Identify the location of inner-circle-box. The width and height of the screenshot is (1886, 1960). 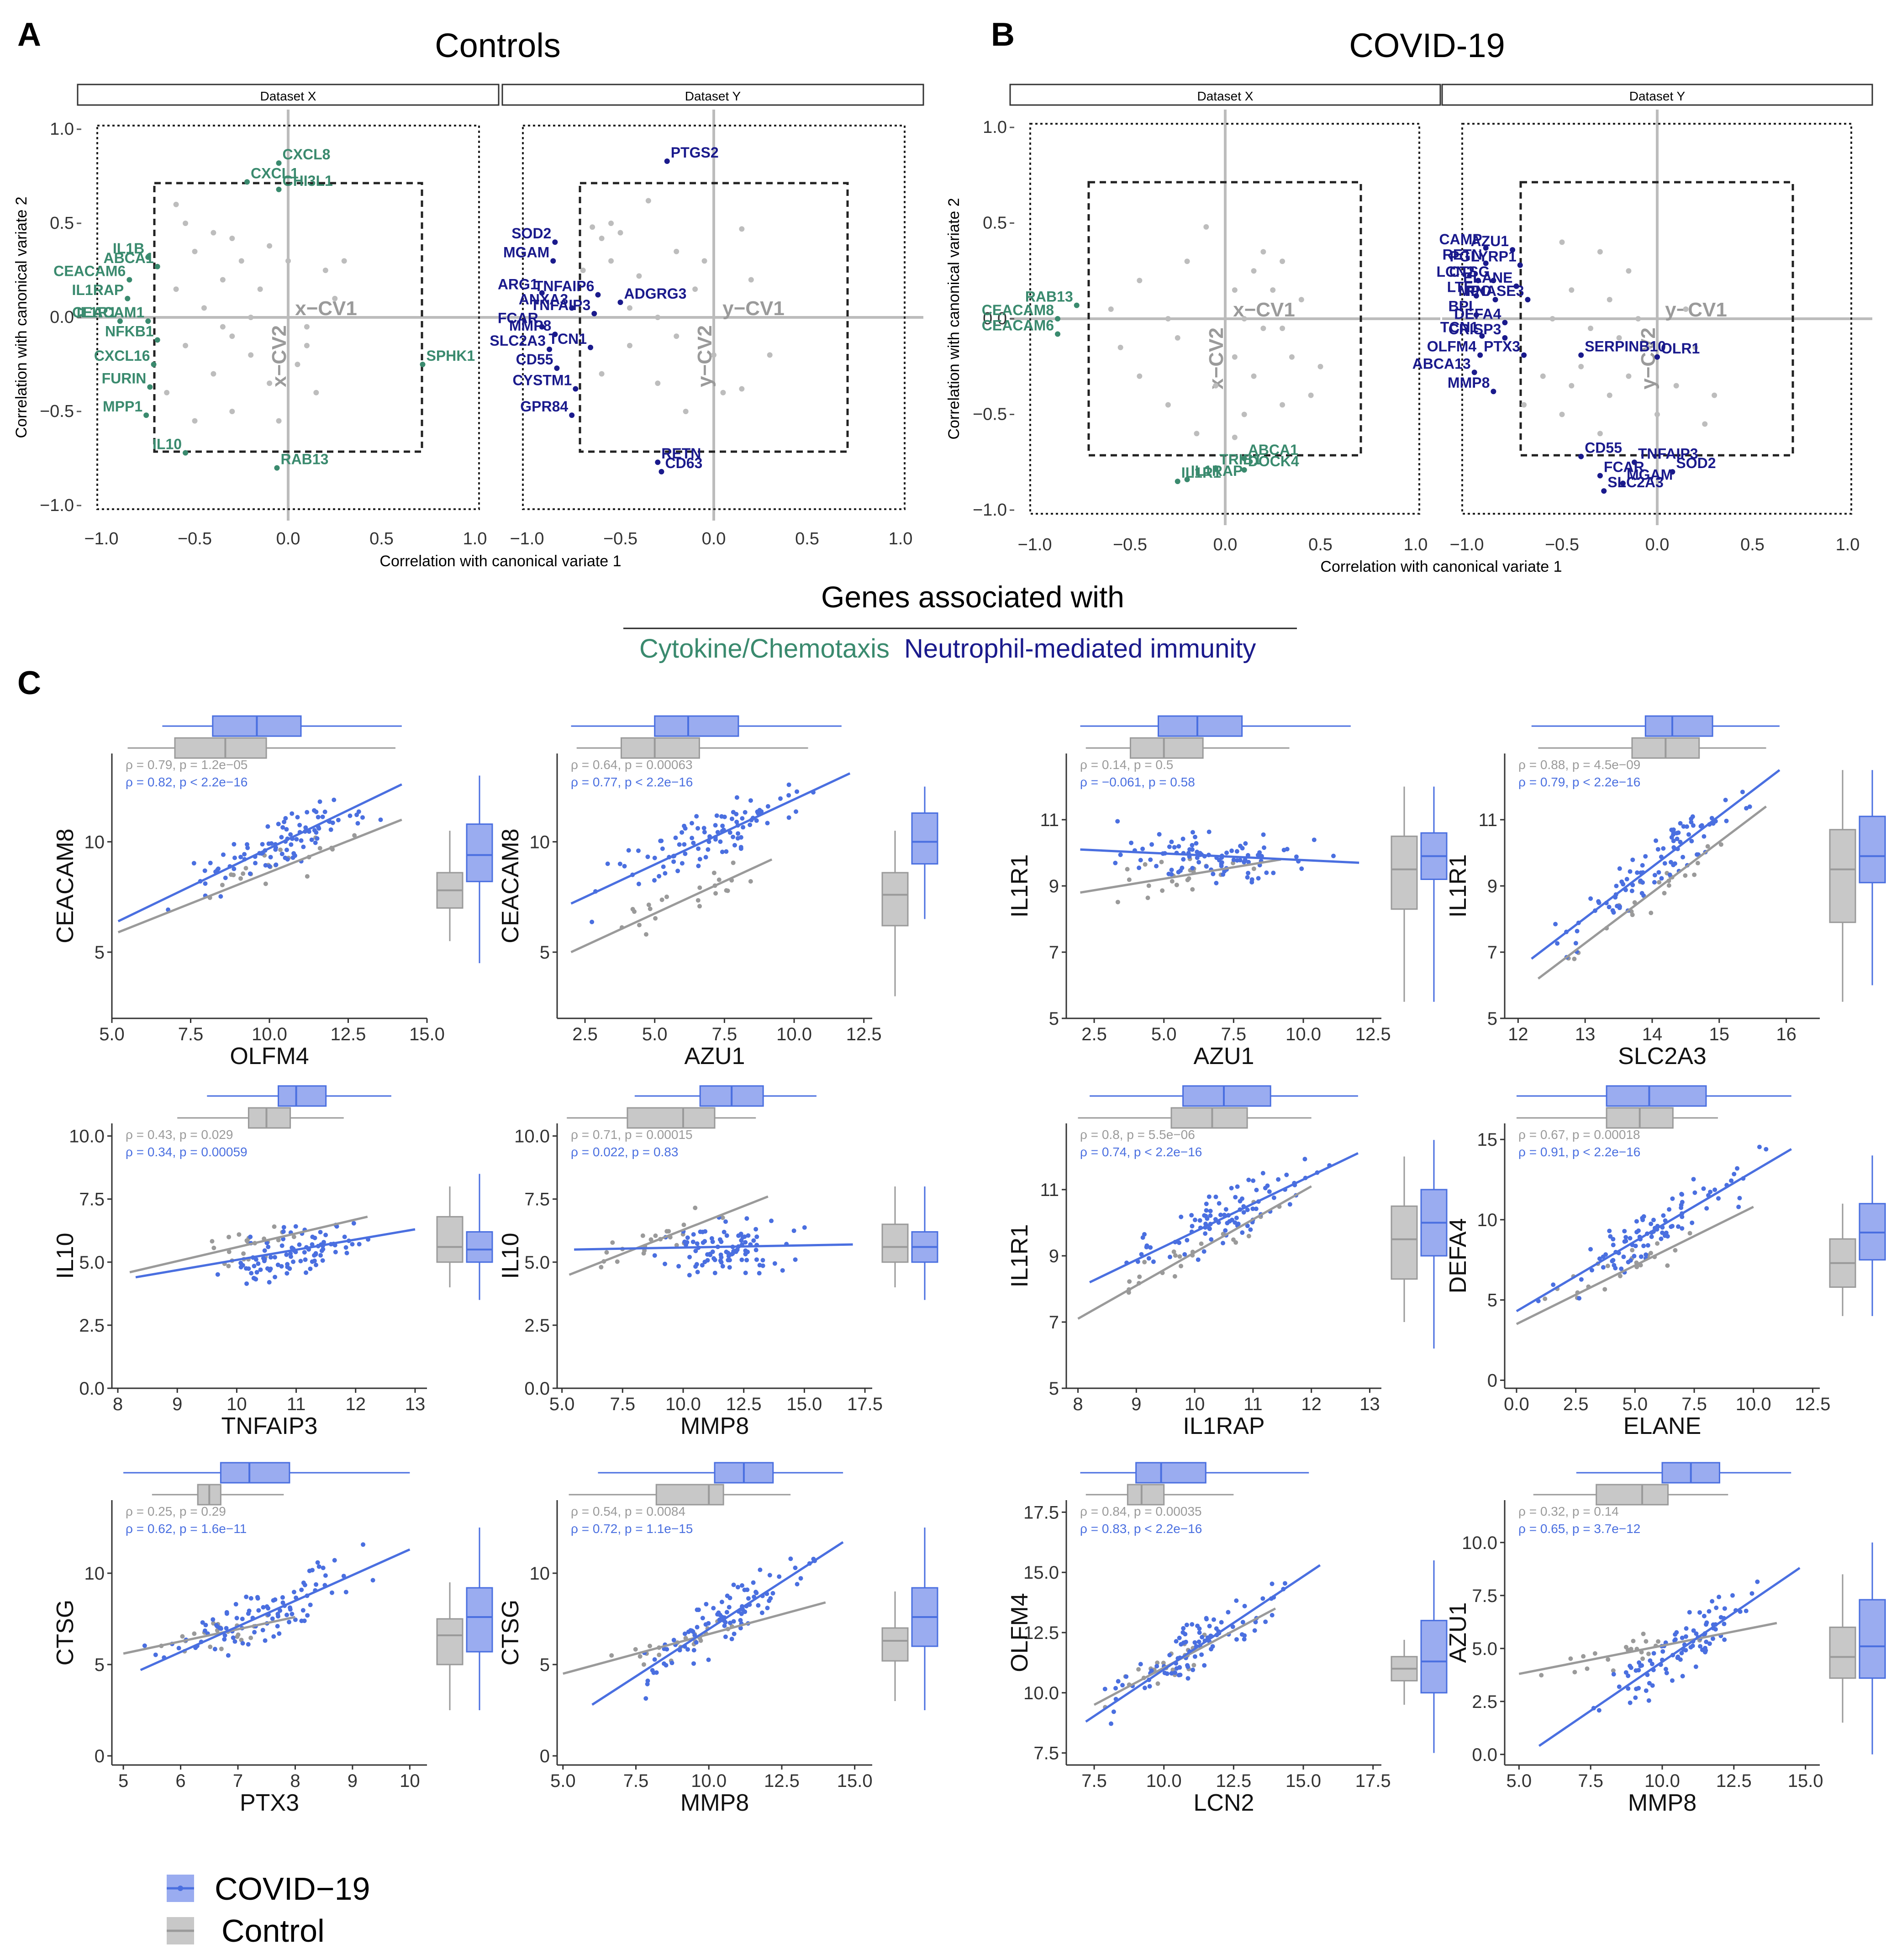
(1656, 319).